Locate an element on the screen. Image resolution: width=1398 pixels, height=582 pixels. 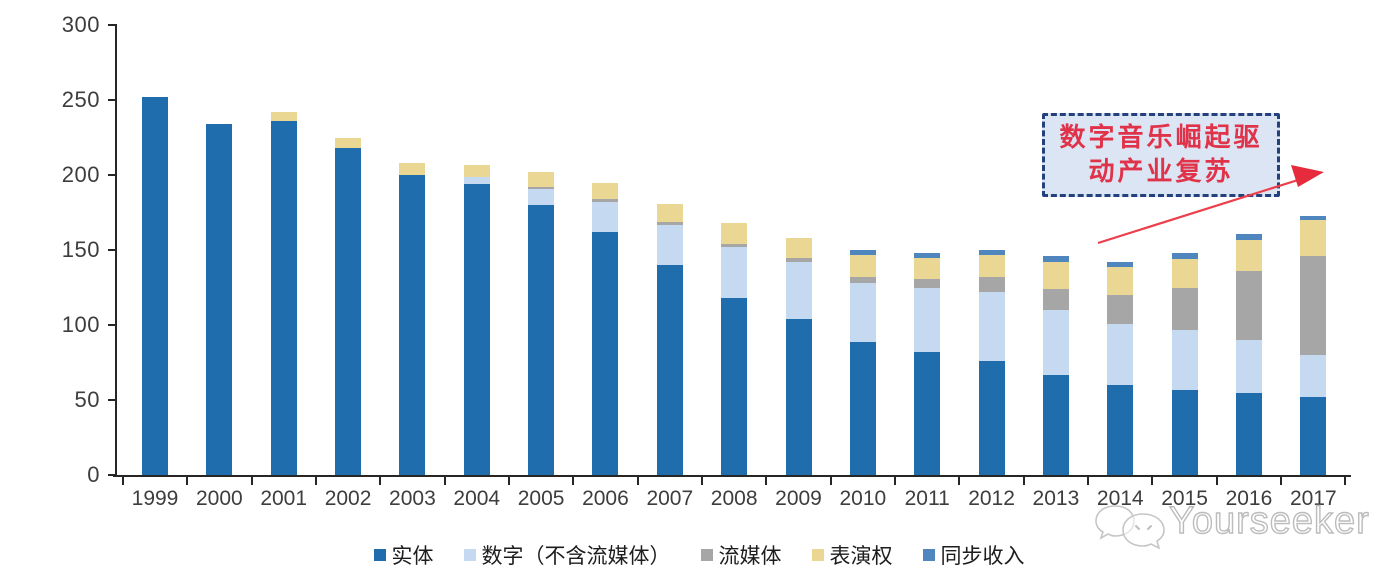
x-axis-line is located at coordinates (732, 476).